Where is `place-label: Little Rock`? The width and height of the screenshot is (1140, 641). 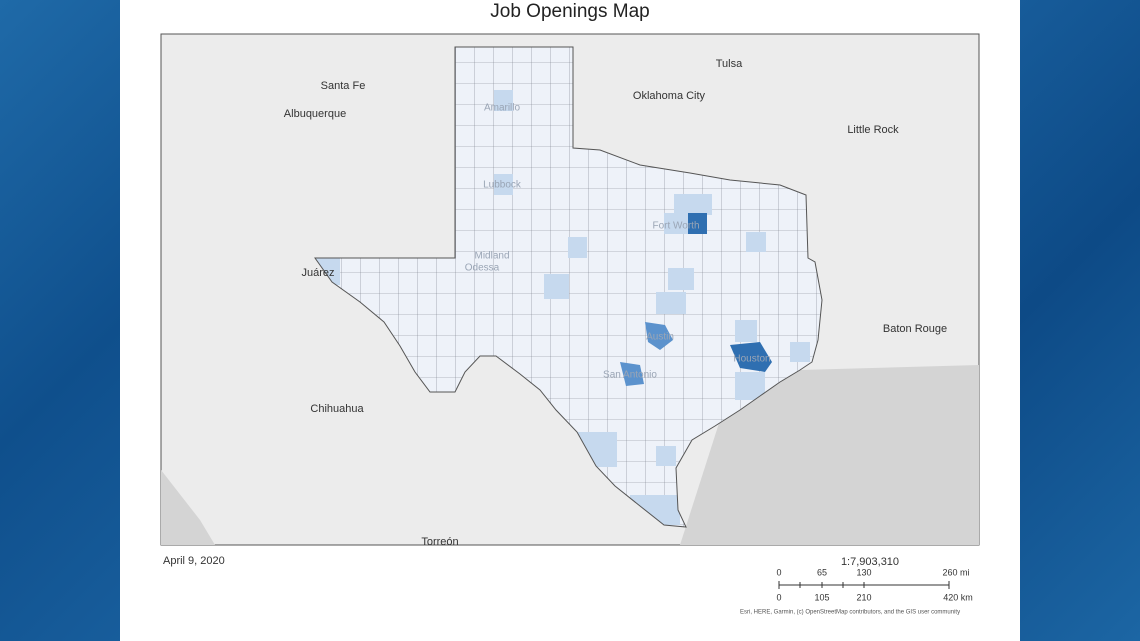 place-label: Little Rock is located at coordinates (873, 130).